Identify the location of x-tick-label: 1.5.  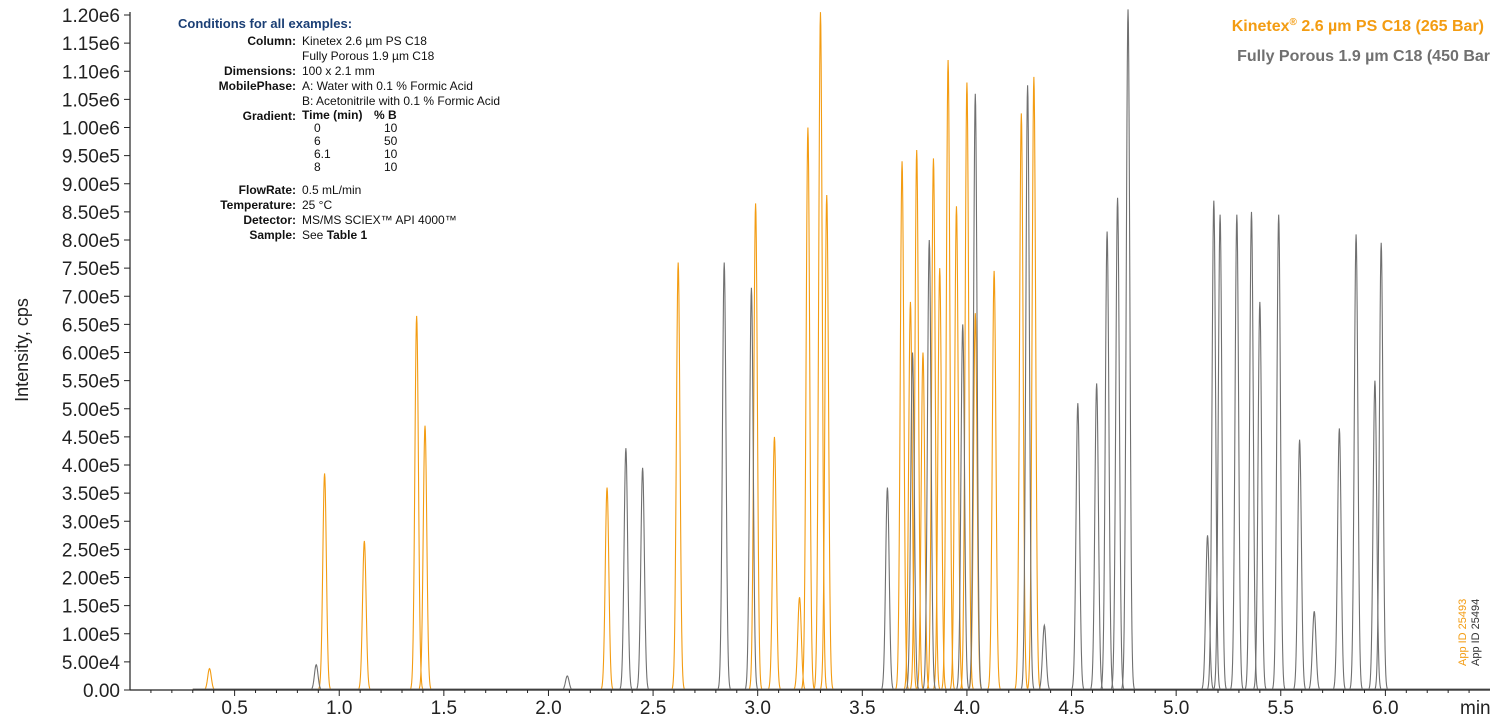
(444, 708).